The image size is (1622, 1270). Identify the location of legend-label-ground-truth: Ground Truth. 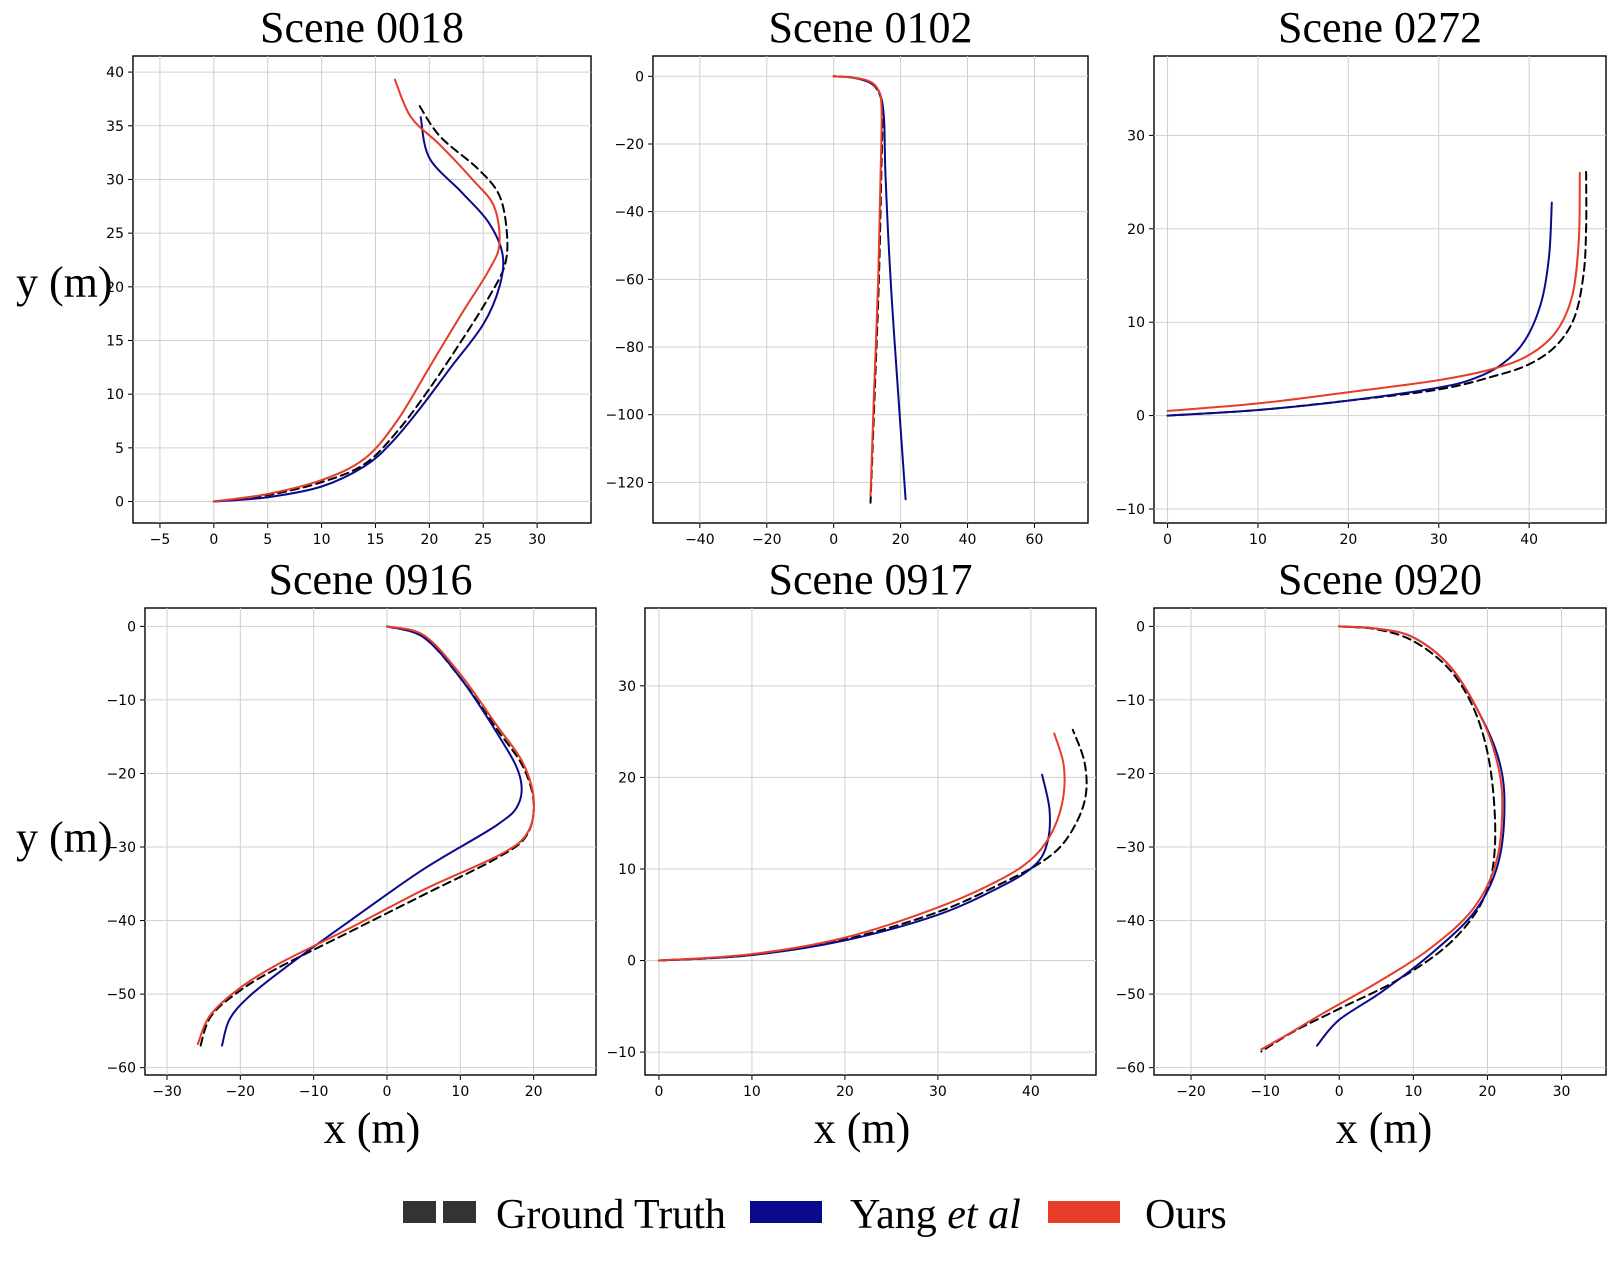
(611, 1215).